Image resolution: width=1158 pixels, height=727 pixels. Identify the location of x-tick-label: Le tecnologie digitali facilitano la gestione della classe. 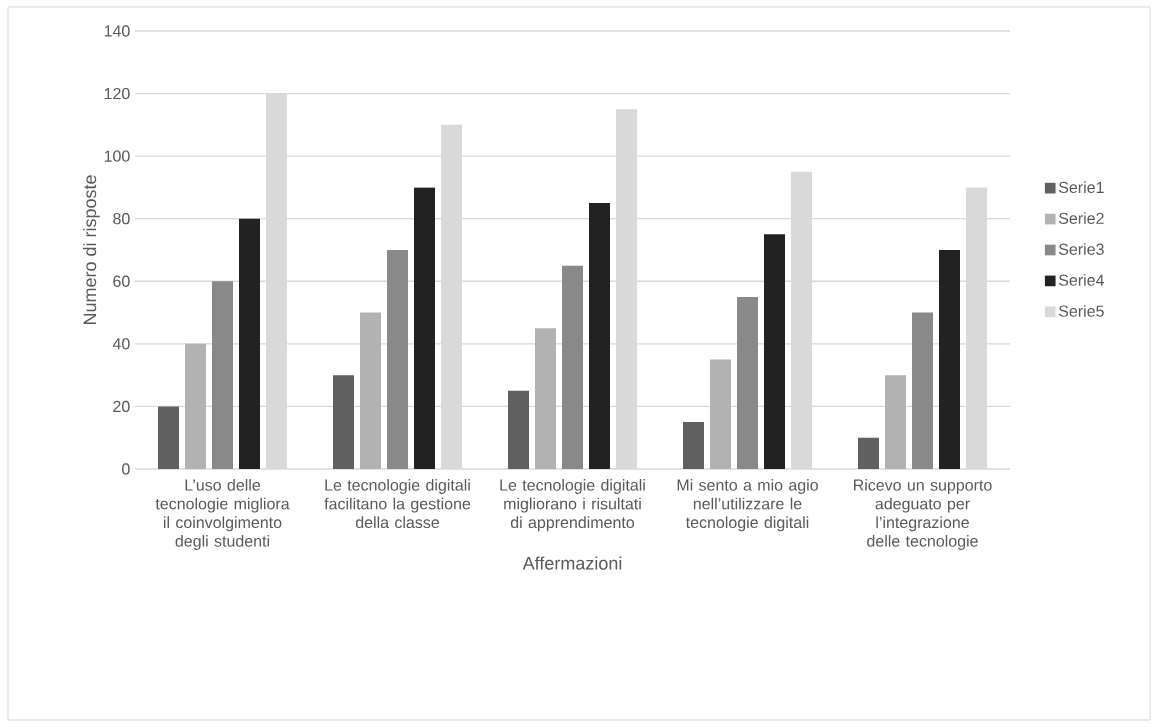
(397, 504).